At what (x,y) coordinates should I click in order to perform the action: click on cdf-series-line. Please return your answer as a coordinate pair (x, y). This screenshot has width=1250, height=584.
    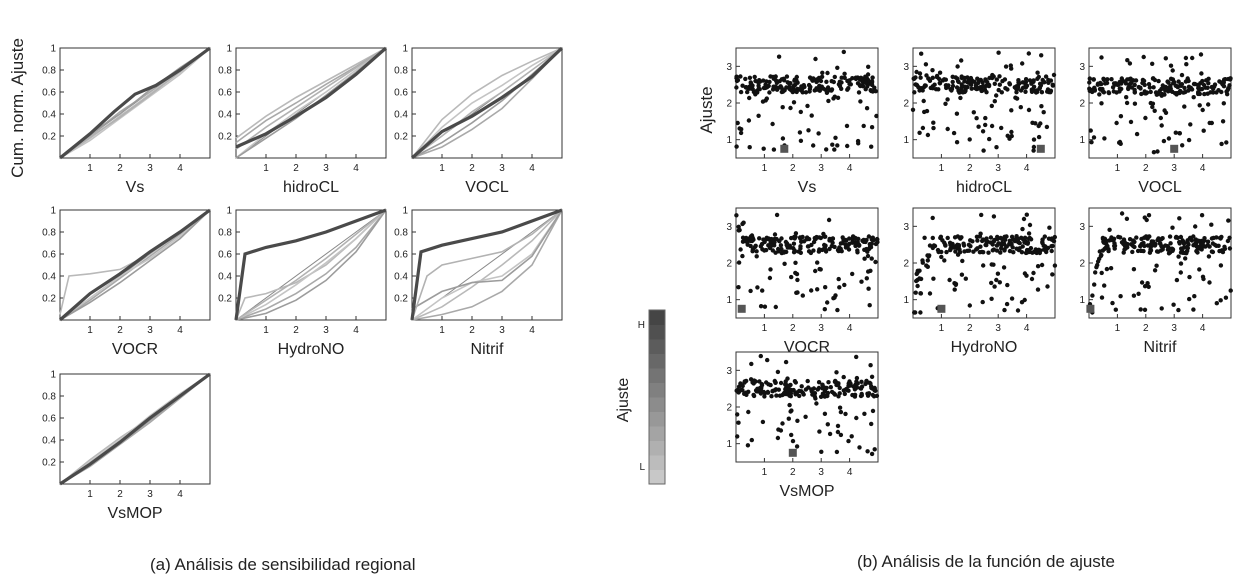
    Looking at the image, I should click on (487, 265).